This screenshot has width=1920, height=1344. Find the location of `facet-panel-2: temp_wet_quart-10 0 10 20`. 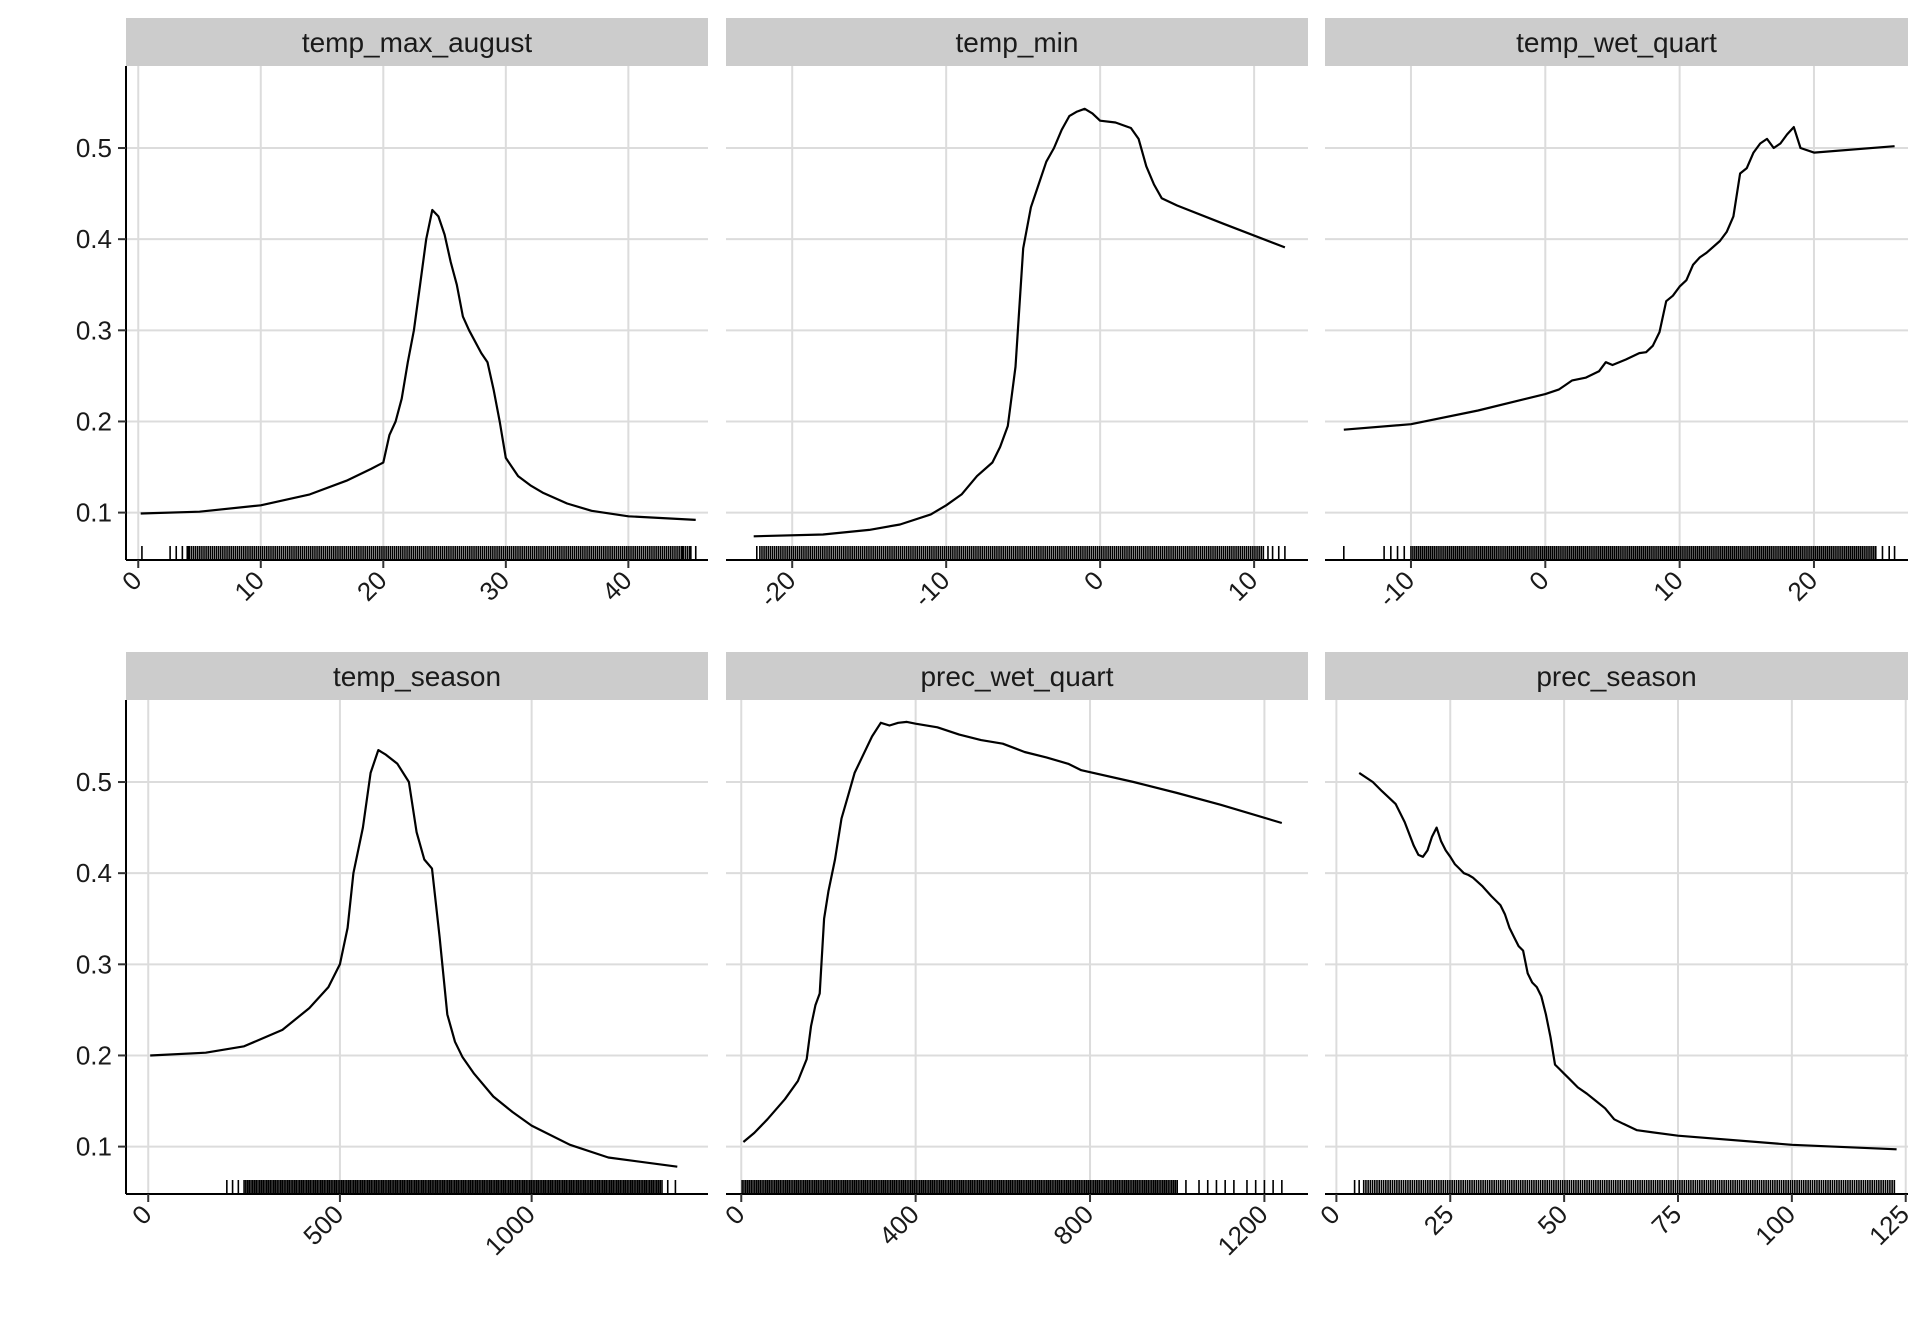

facet-panel-2: temp_wet_quart-10 0 10 20 is located at coordinates (1616, 315).